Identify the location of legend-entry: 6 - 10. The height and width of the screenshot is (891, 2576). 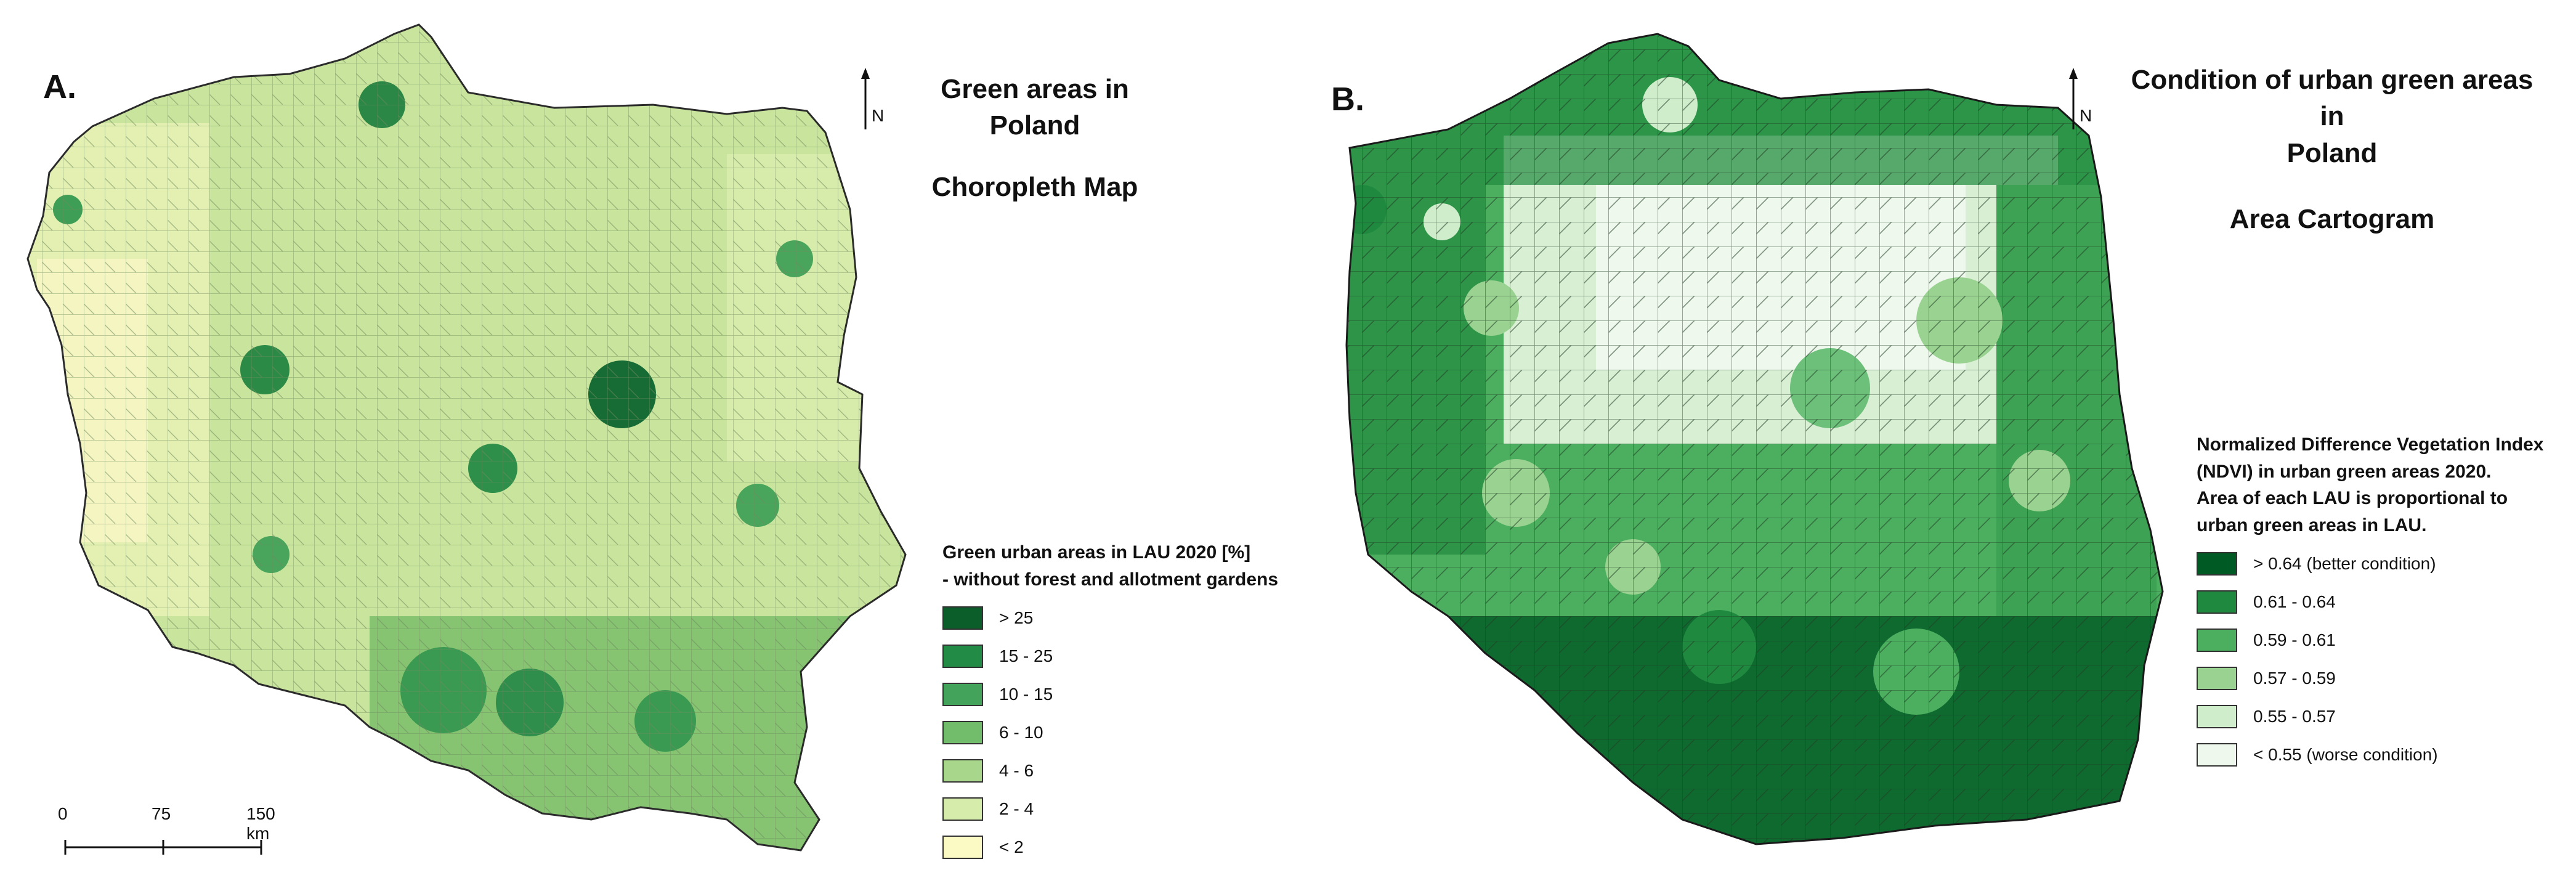
(1110, 733).